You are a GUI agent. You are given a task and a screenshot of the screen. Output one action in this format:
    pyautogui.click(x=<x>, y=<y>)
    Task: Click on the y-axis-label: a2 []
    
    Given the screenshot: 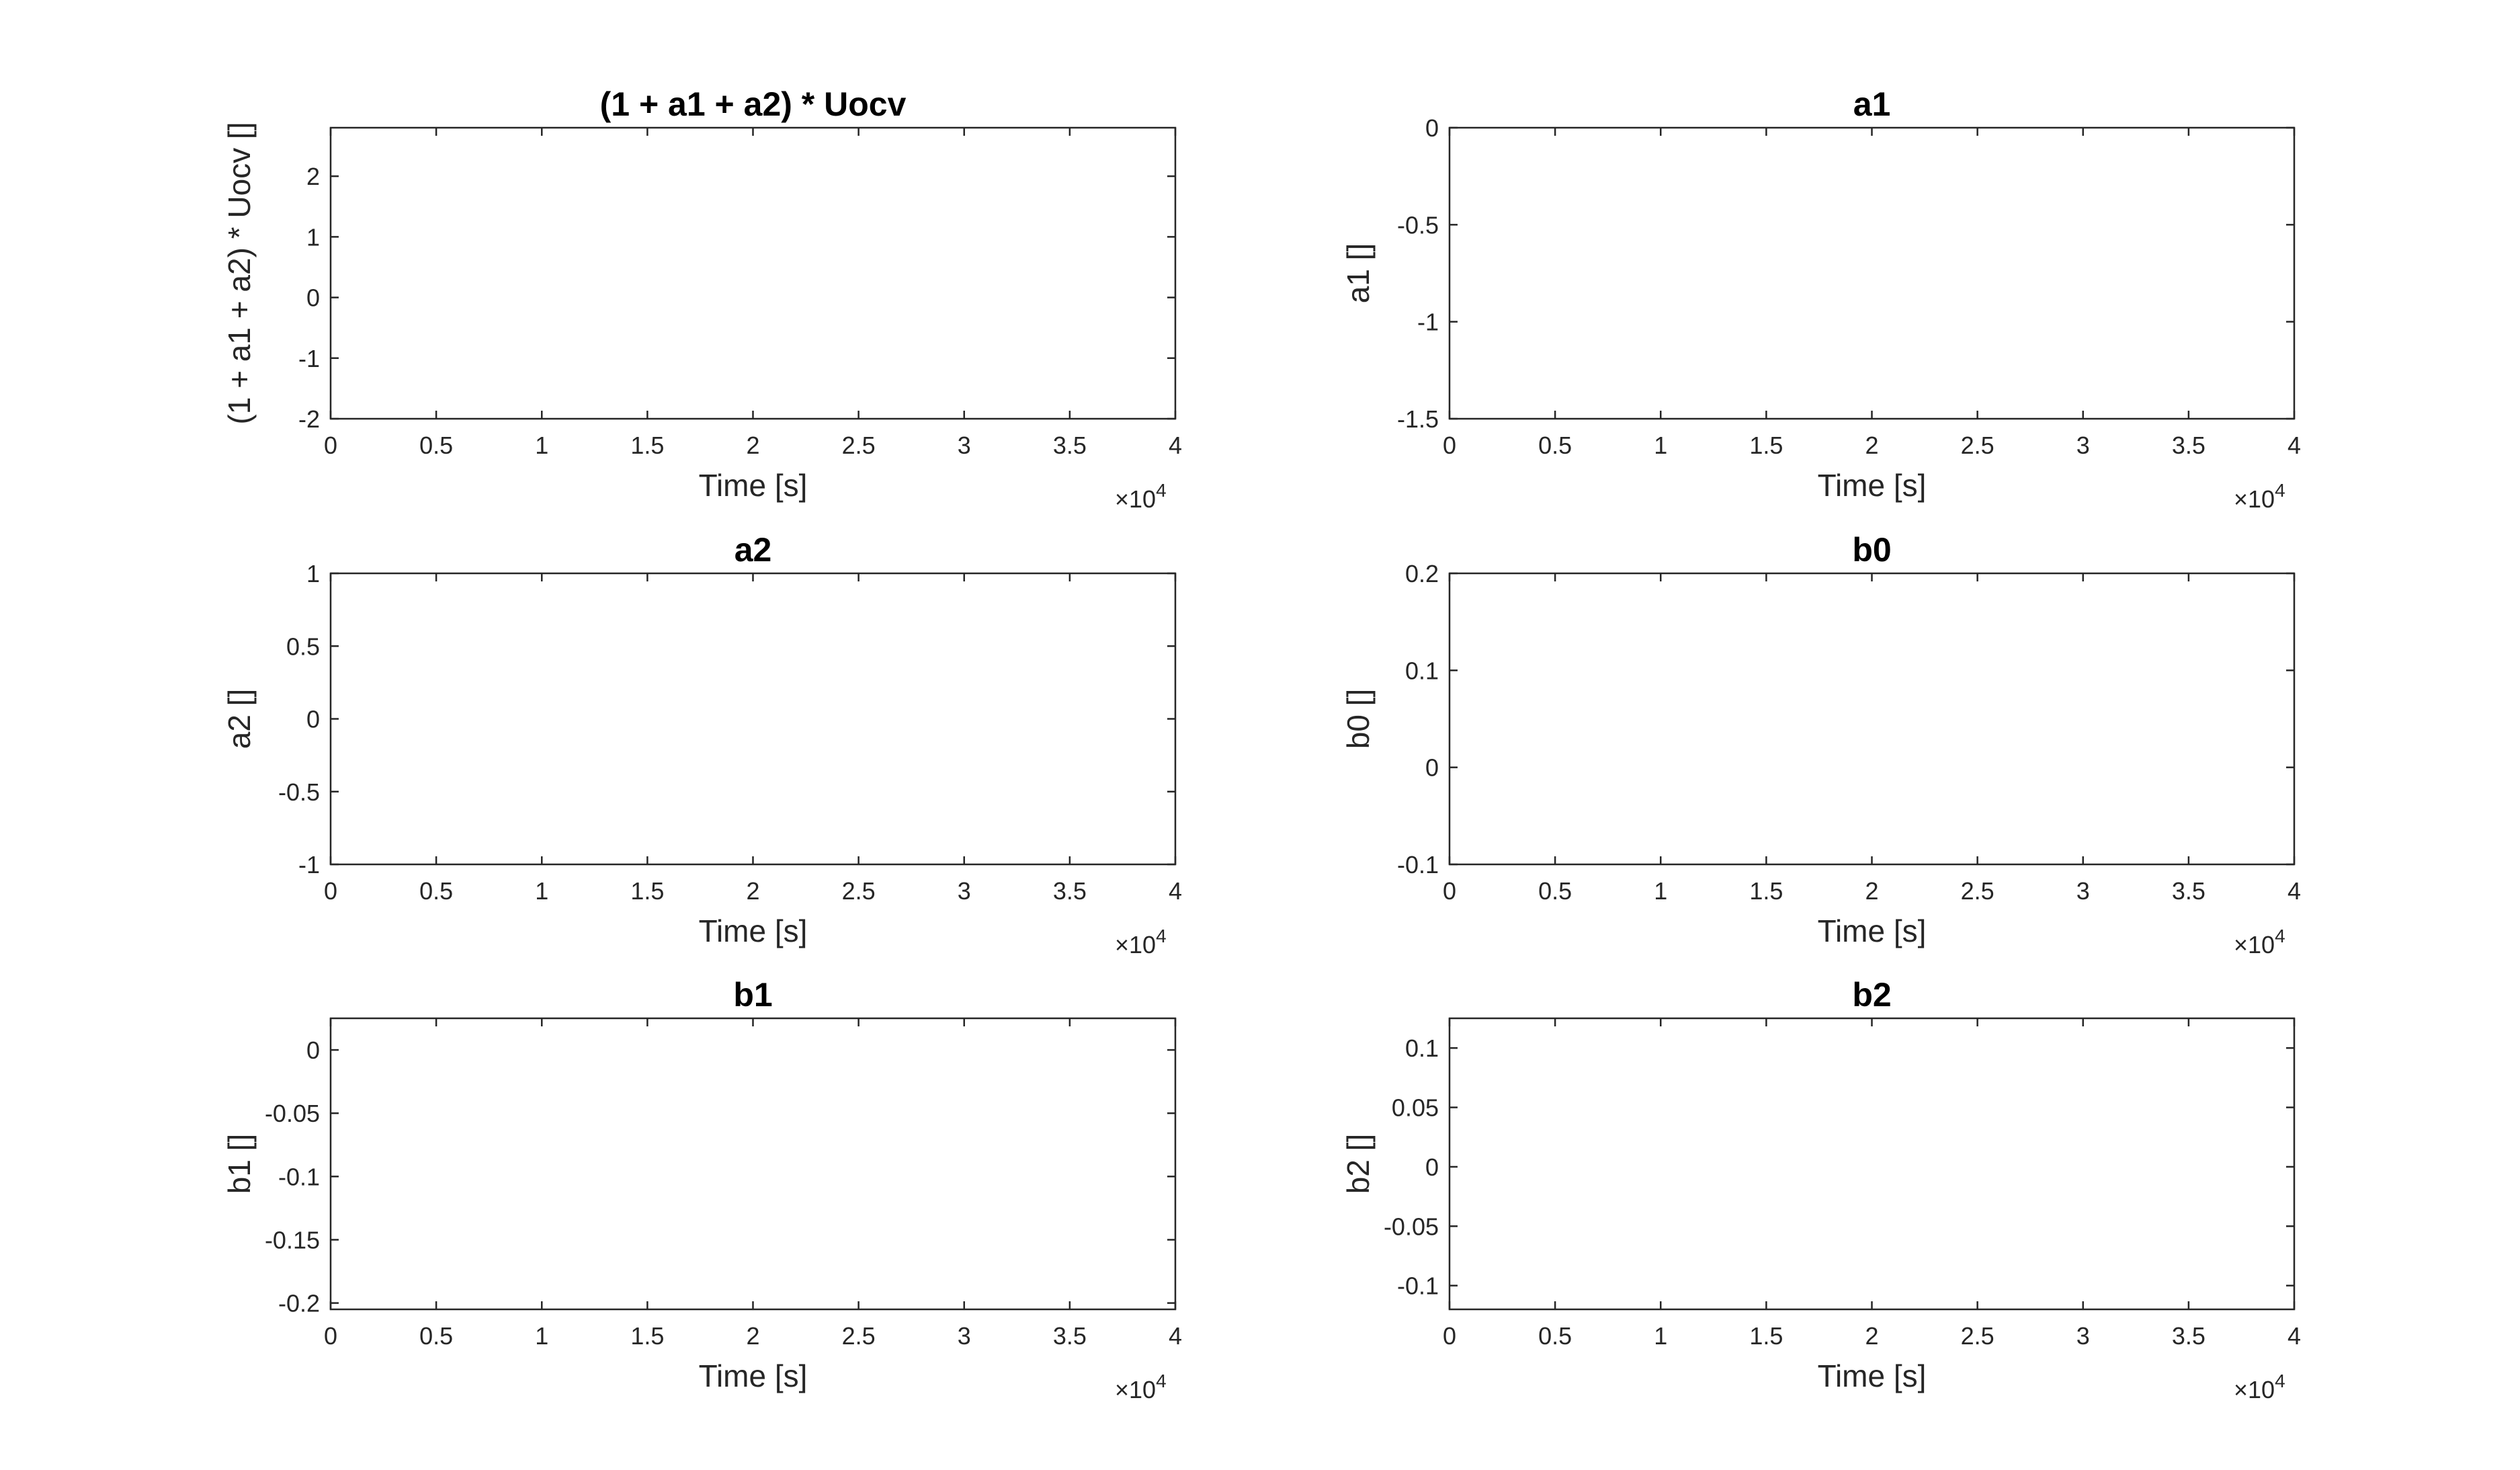 What is the action you would take?
    pyautogui.click(x=239, y=719)
    